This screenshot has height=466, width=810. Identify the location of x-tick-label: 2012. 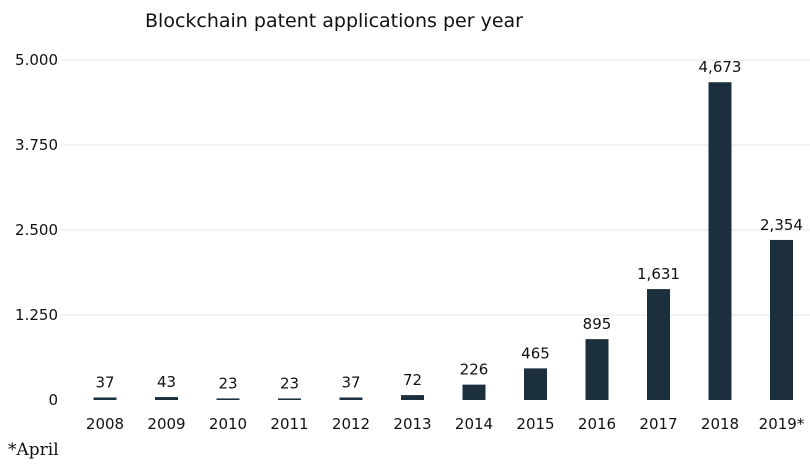
(351, 424).